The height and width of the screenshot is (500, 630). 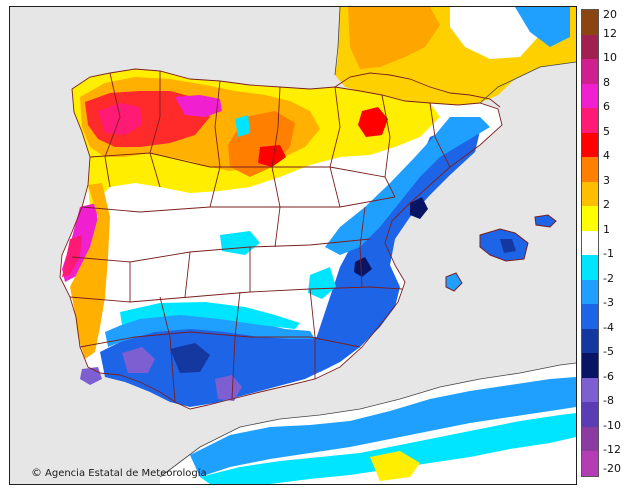 What do you see at coordinates (394, 38) in the screenshot?
I see `france-hot-patch` at bounding box center [394, 38].